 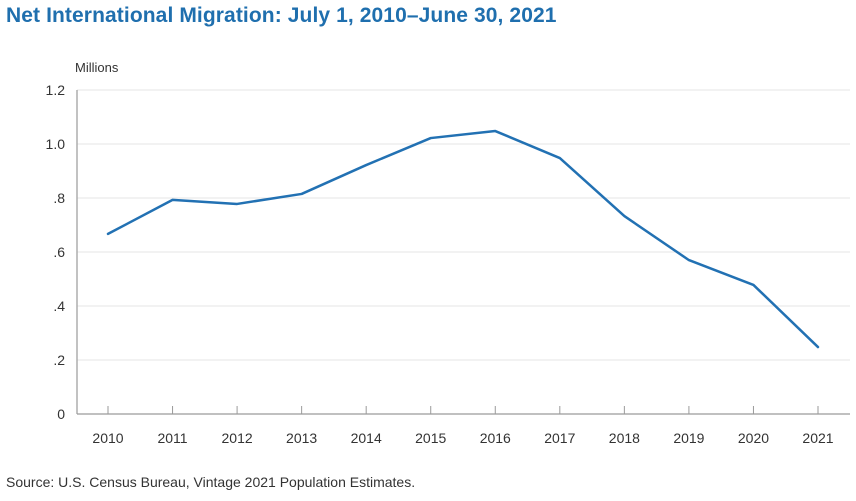 I want to click on y-tick-label: .6, so click(x=59, y=252).